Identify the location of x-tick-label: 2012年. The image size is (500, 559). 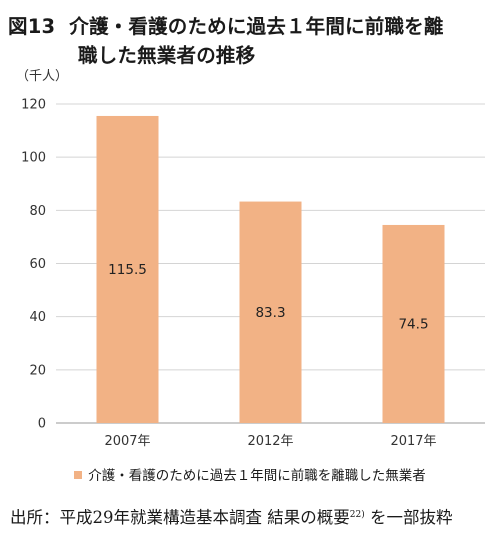
(270, 441).